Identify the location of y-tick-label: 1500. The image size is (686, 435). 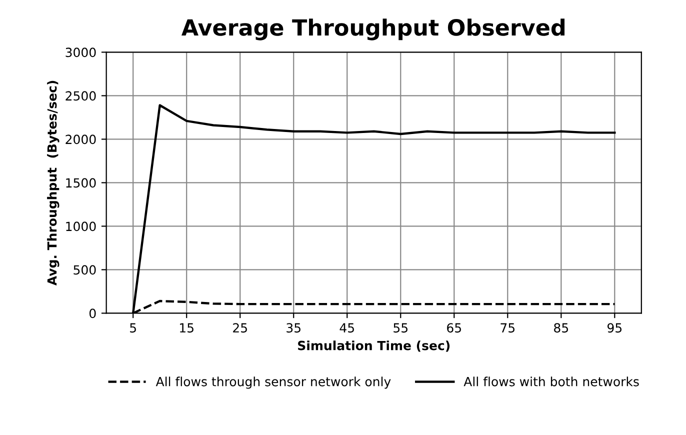
(81, 183).